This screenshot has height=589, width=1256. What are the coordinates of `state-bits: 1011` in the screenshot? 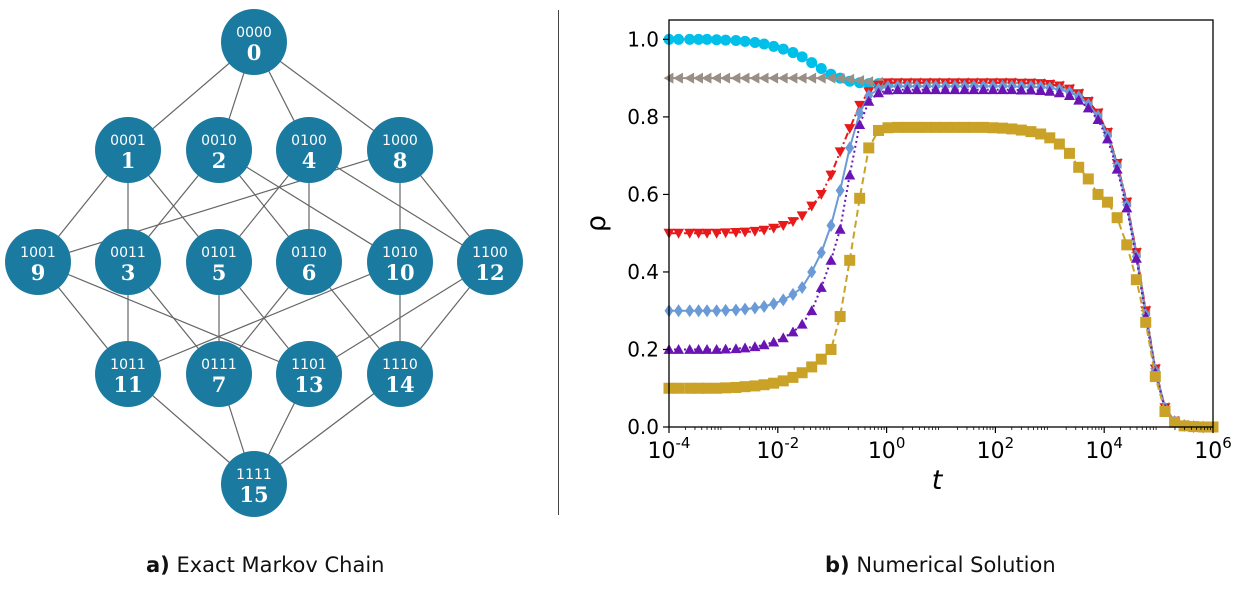 It's located at (128, 365).